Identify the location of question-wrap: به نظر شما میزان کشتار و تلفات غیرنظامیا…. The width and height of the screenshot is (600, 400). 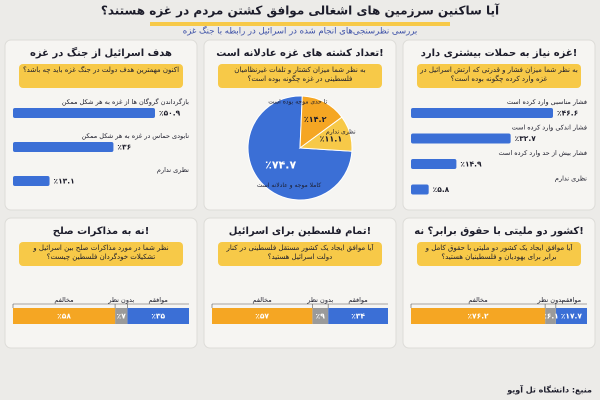
(300, 74).